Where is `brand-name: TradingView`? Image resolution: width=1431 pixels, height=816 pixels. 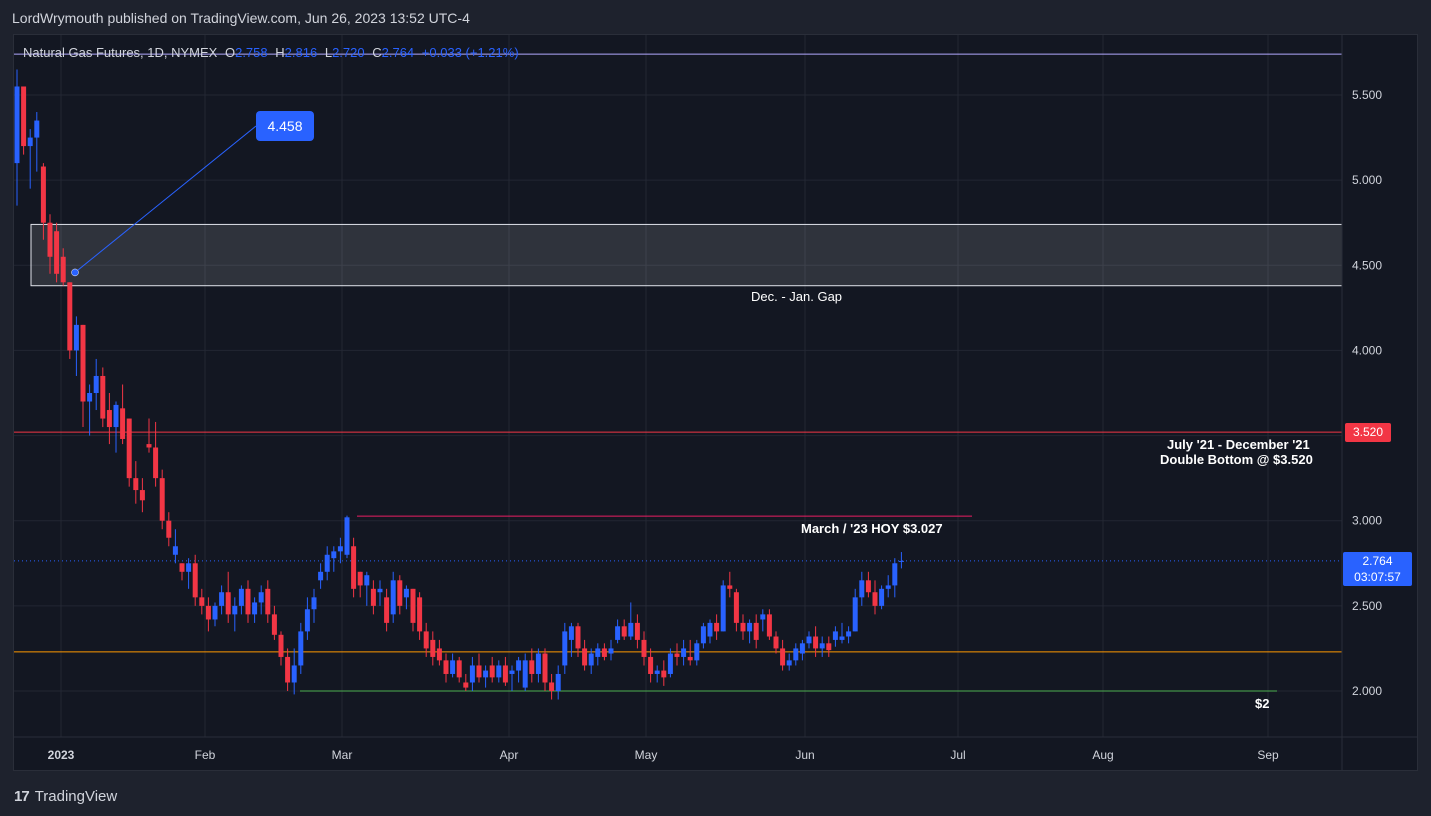 brand-name: TradingView is located at coordinates (76, 796).